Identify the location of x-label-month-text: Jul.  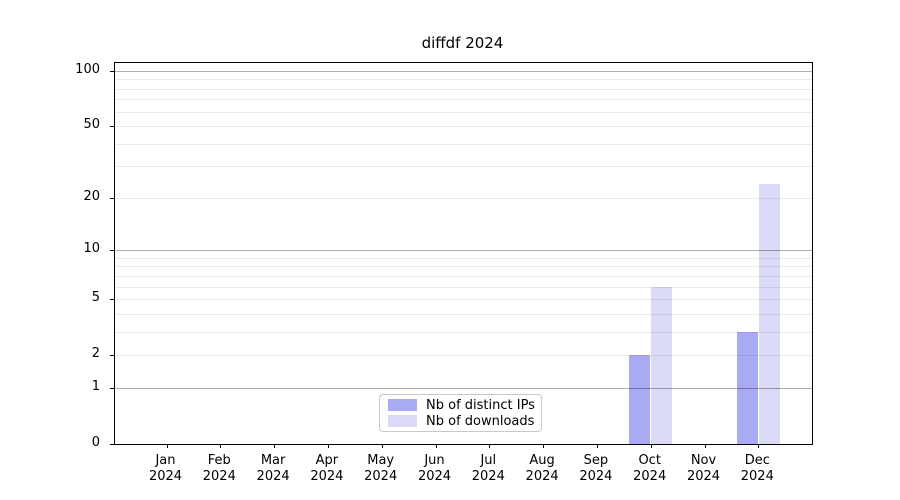
(488, 460).